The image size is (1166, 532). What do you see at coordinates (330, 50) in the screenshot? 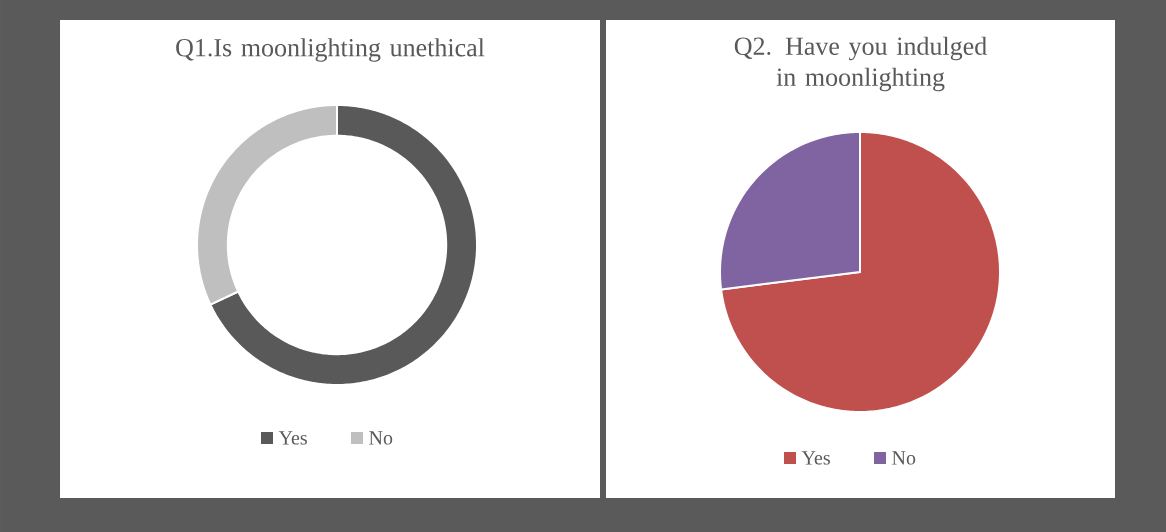
I see `chart-title: Q1.Is moonlighting unethical` at bounding box center [330, 50].